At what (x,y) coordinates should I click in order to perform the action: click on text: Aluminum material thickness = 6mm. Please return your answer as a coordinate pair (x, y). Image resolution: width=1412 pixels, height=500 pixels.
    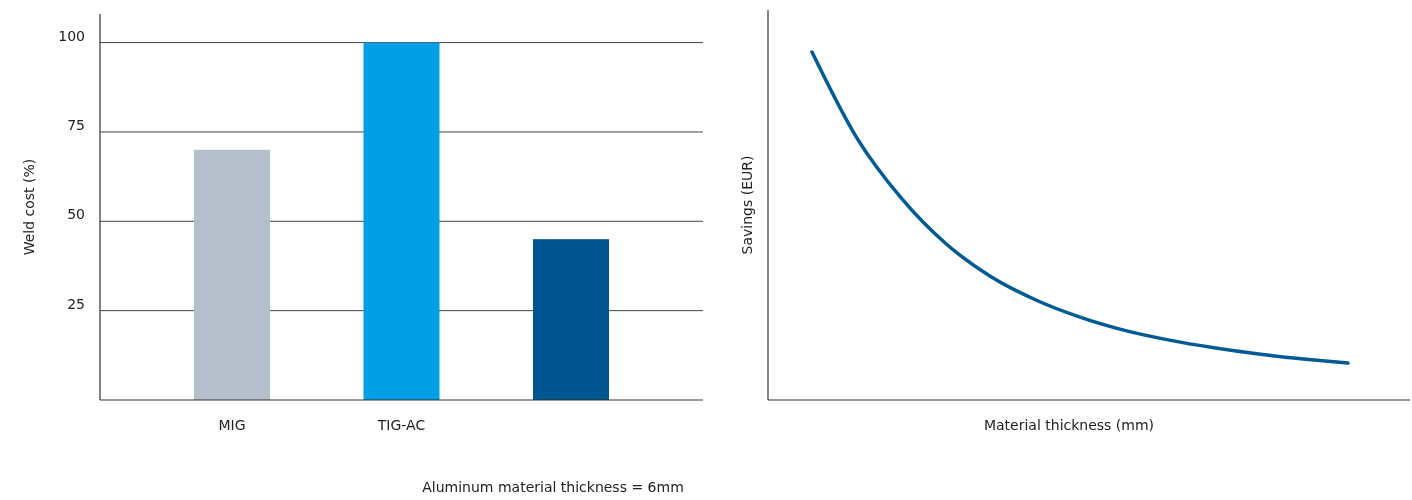
    Looking at the image, I should click on (553, 487).